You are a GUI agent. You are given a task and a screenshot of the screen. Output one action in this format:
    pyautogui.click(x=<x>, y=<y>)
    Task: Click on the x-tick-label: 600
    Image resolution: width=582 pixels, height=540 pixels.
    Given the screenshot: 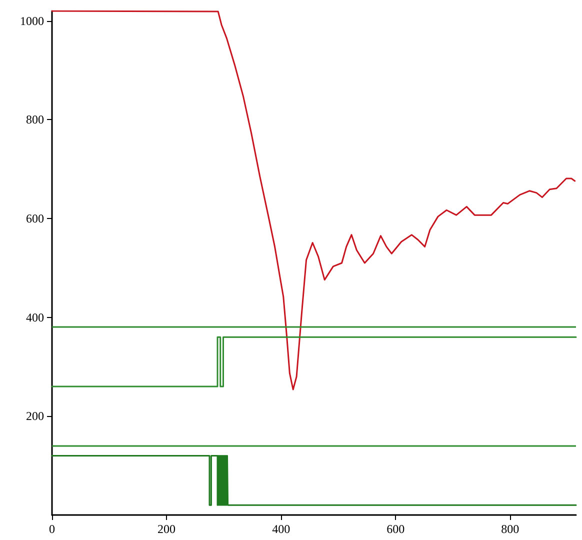 What is the action you would take?
    pyautogui.click(x=395, y=529)
    